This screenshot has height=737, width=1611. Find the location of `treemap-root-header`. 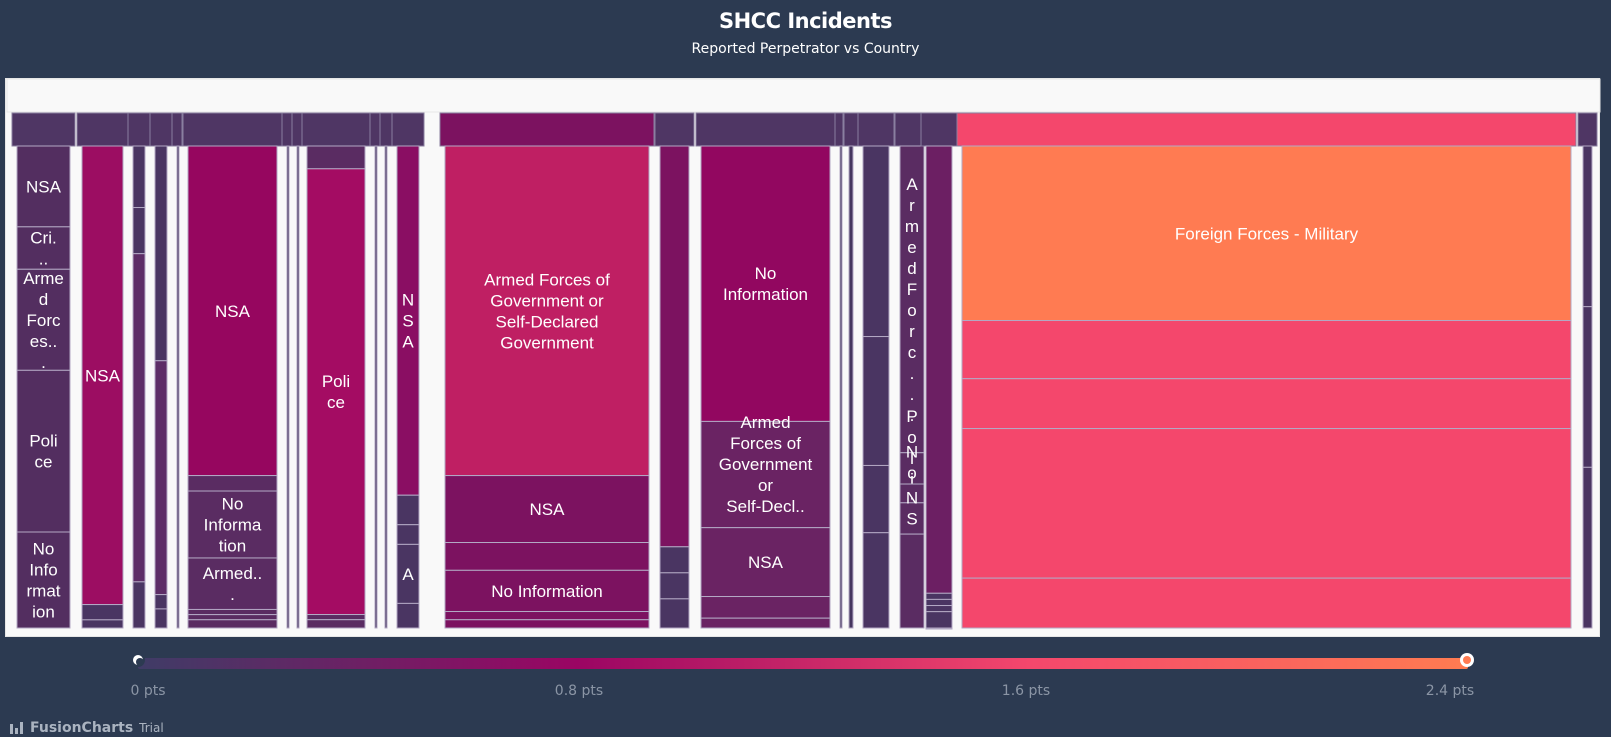

treemap-root-header is located at coordinates (803, 95).